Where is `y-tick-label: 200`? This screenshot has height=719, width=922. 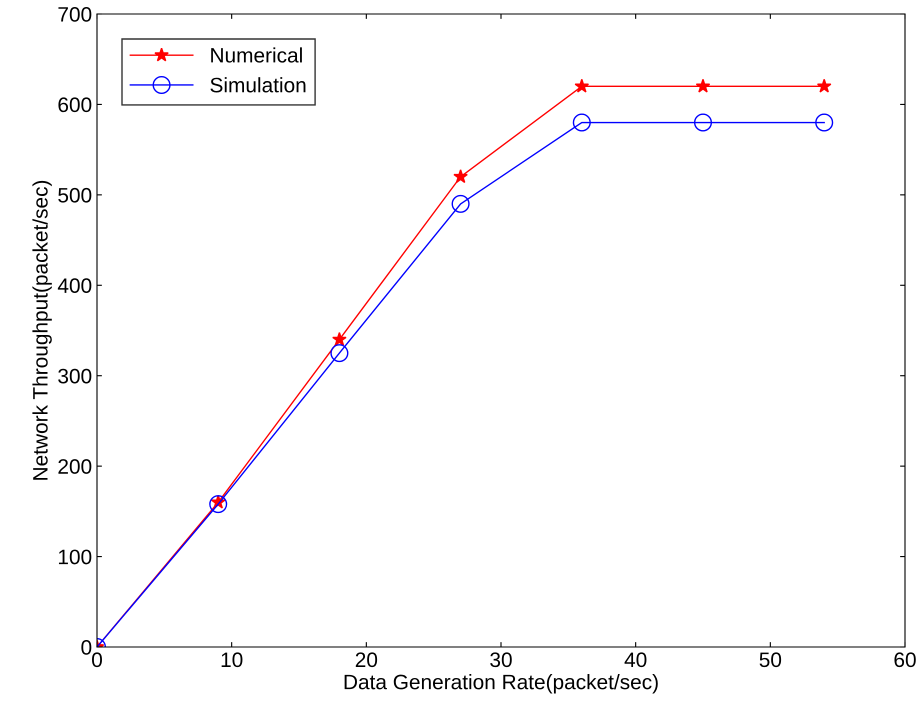 y-tick-label: 200 is located at coordinates (75, 466).